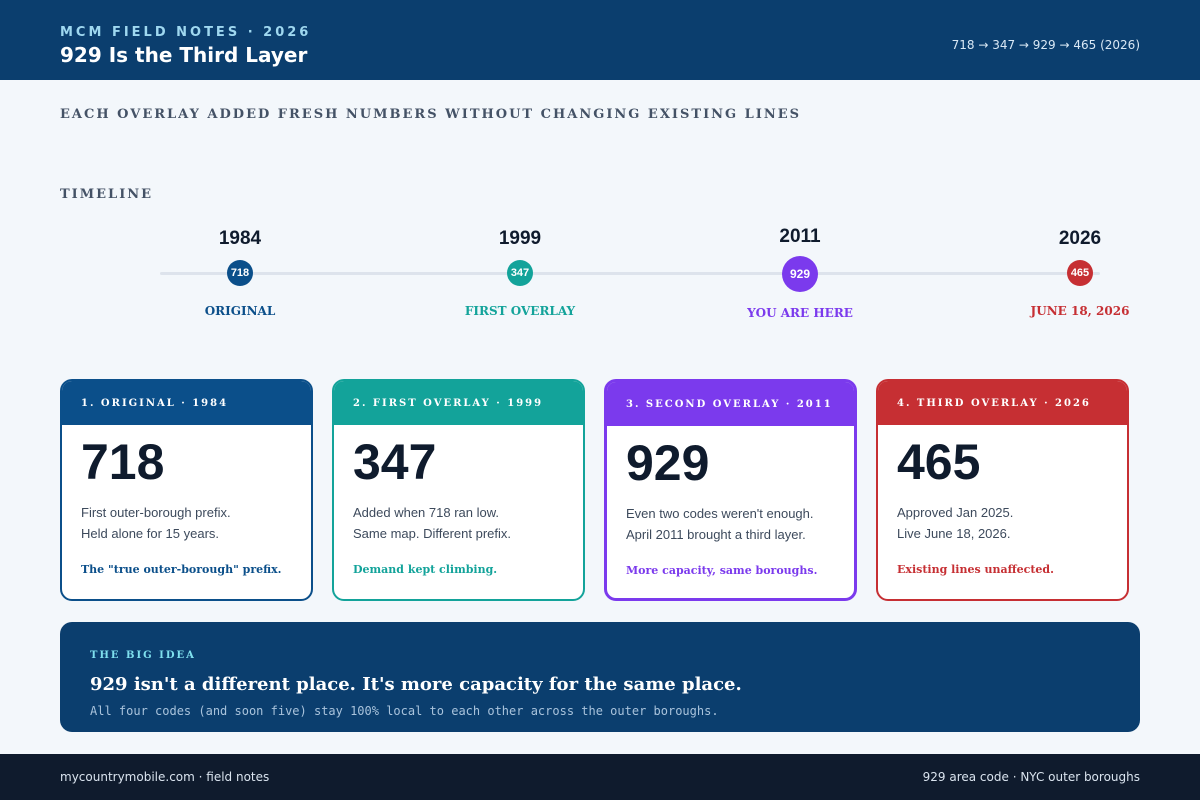  What do you see at coordinates (954, 533) in the screenshot?
I see `card-description-line: Live June 18, 2026.` at bounding box center [954, 533].